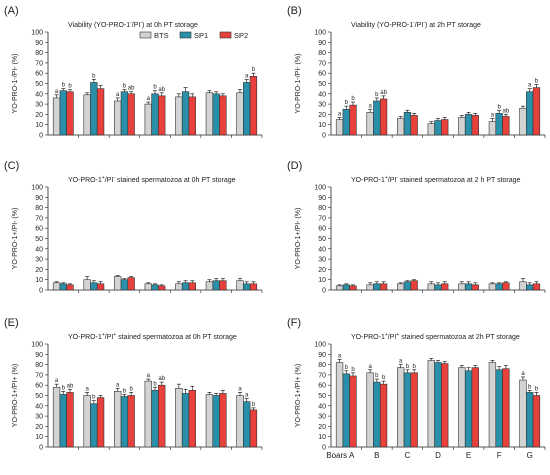  I want to click on x-tick-label: G, so click(530, 455).